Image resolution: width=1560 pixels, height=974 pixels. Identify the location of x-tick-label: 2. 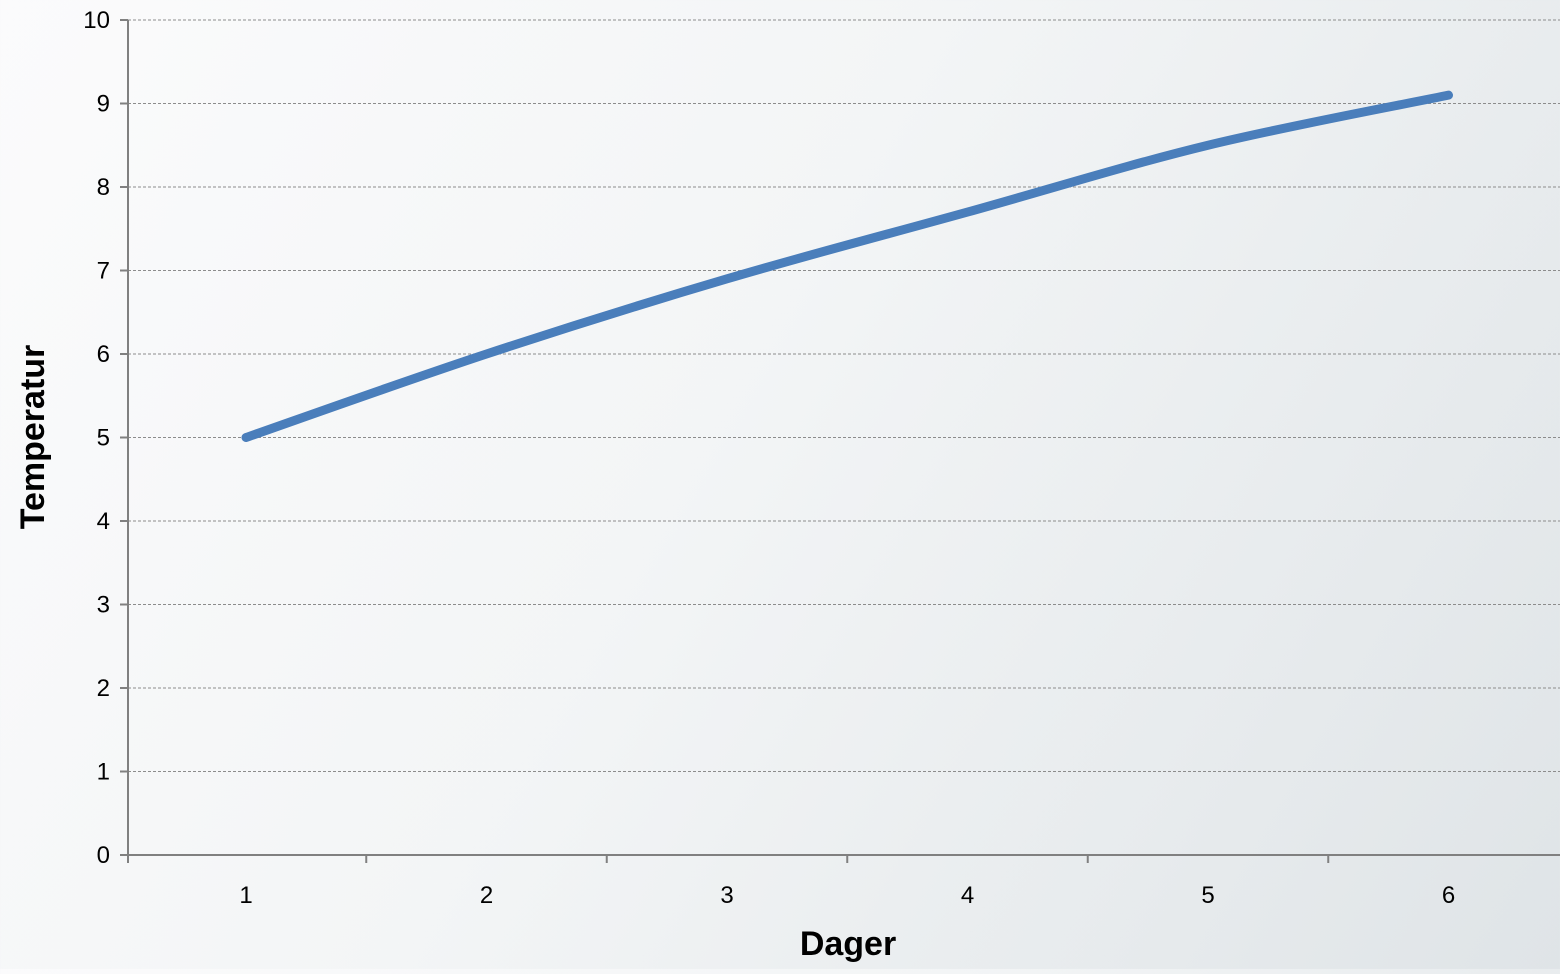
(486, 895).